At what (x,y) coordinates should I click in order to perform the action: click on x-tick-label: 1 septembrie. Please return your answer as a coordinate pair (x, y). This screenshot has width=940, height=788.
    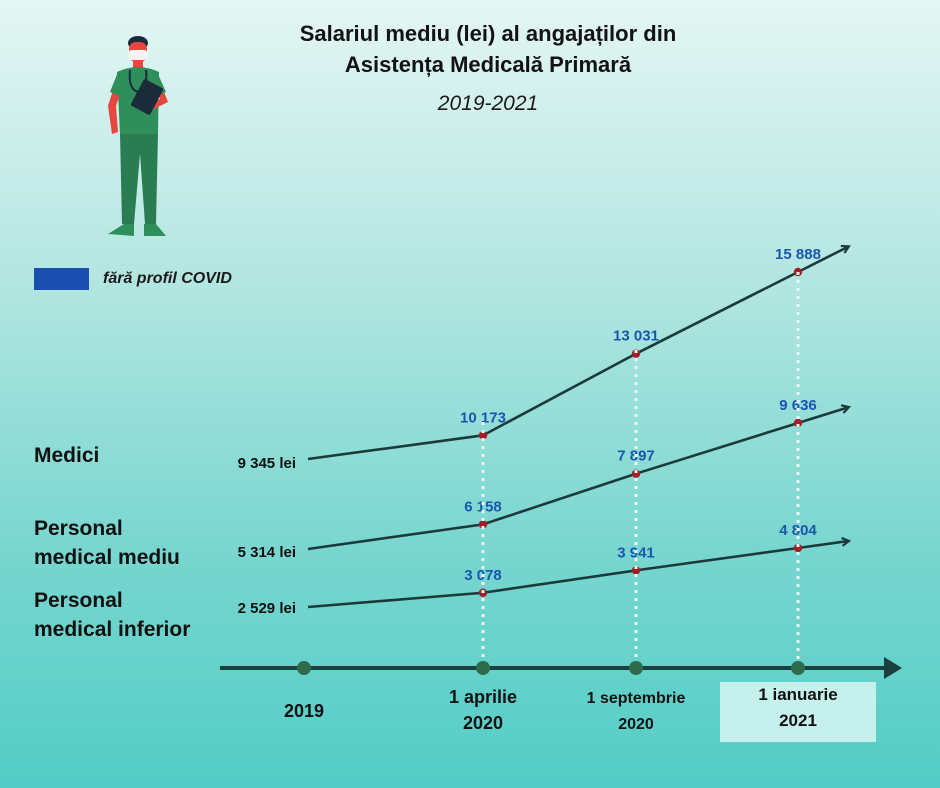
    Looking at the image, I should click on (636, 698).